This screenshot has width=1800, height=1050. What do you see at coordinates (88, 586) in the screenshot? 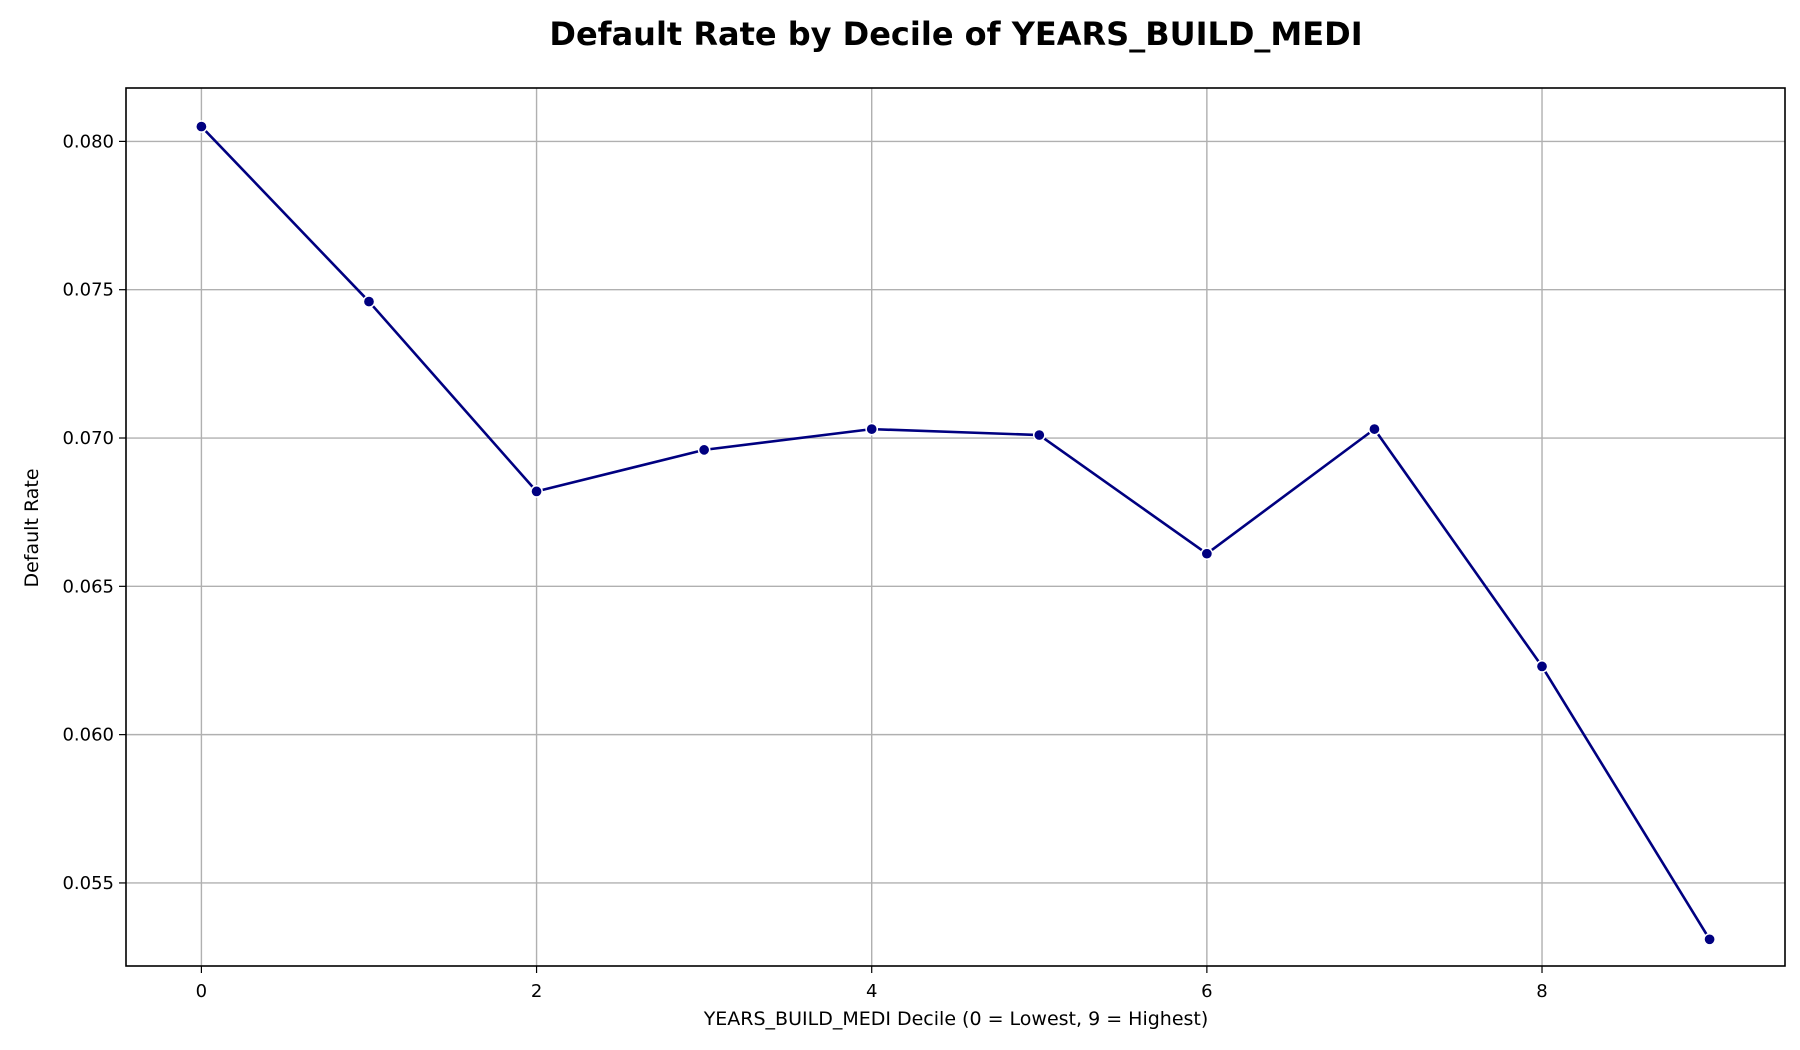
I see `y-tick-label: 0.065` at bounding box center [88, 586].